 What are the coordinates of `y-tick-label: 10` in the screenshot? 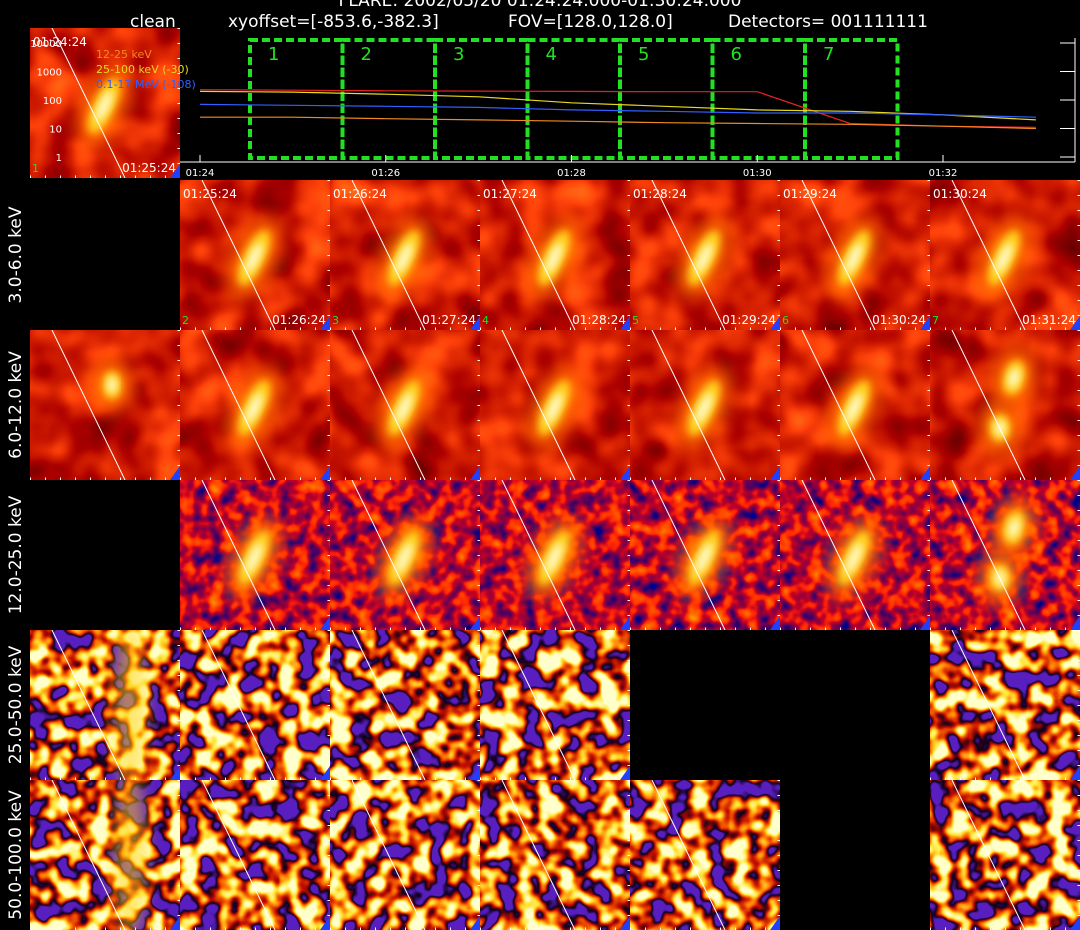 It's located at (55, 130).